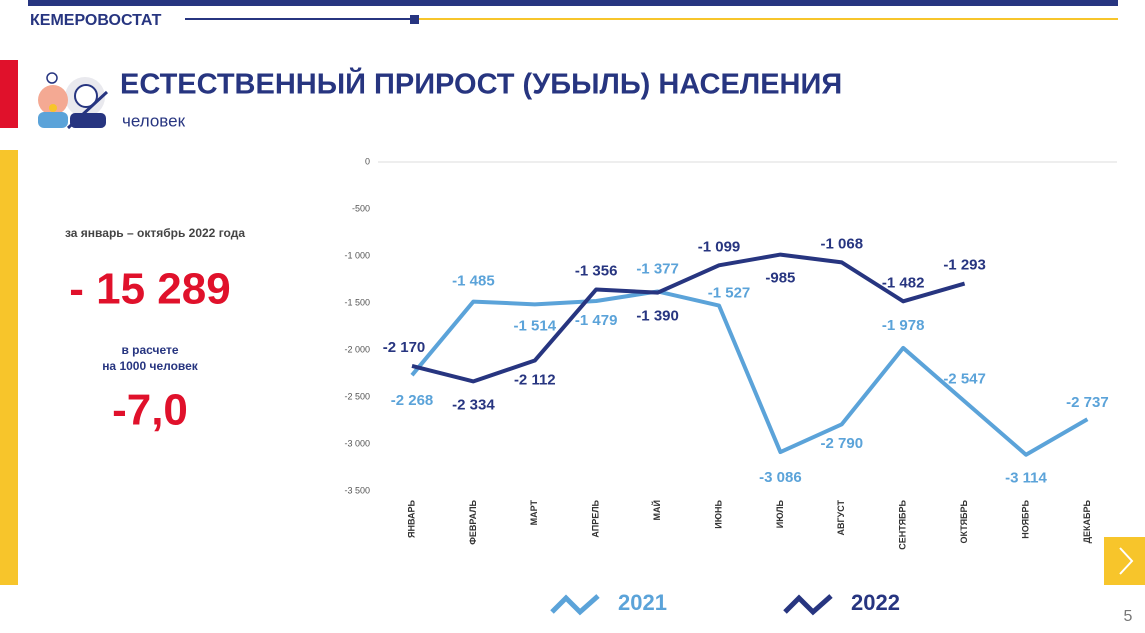  I want to click on page-number: 5, so click(1128, 616).